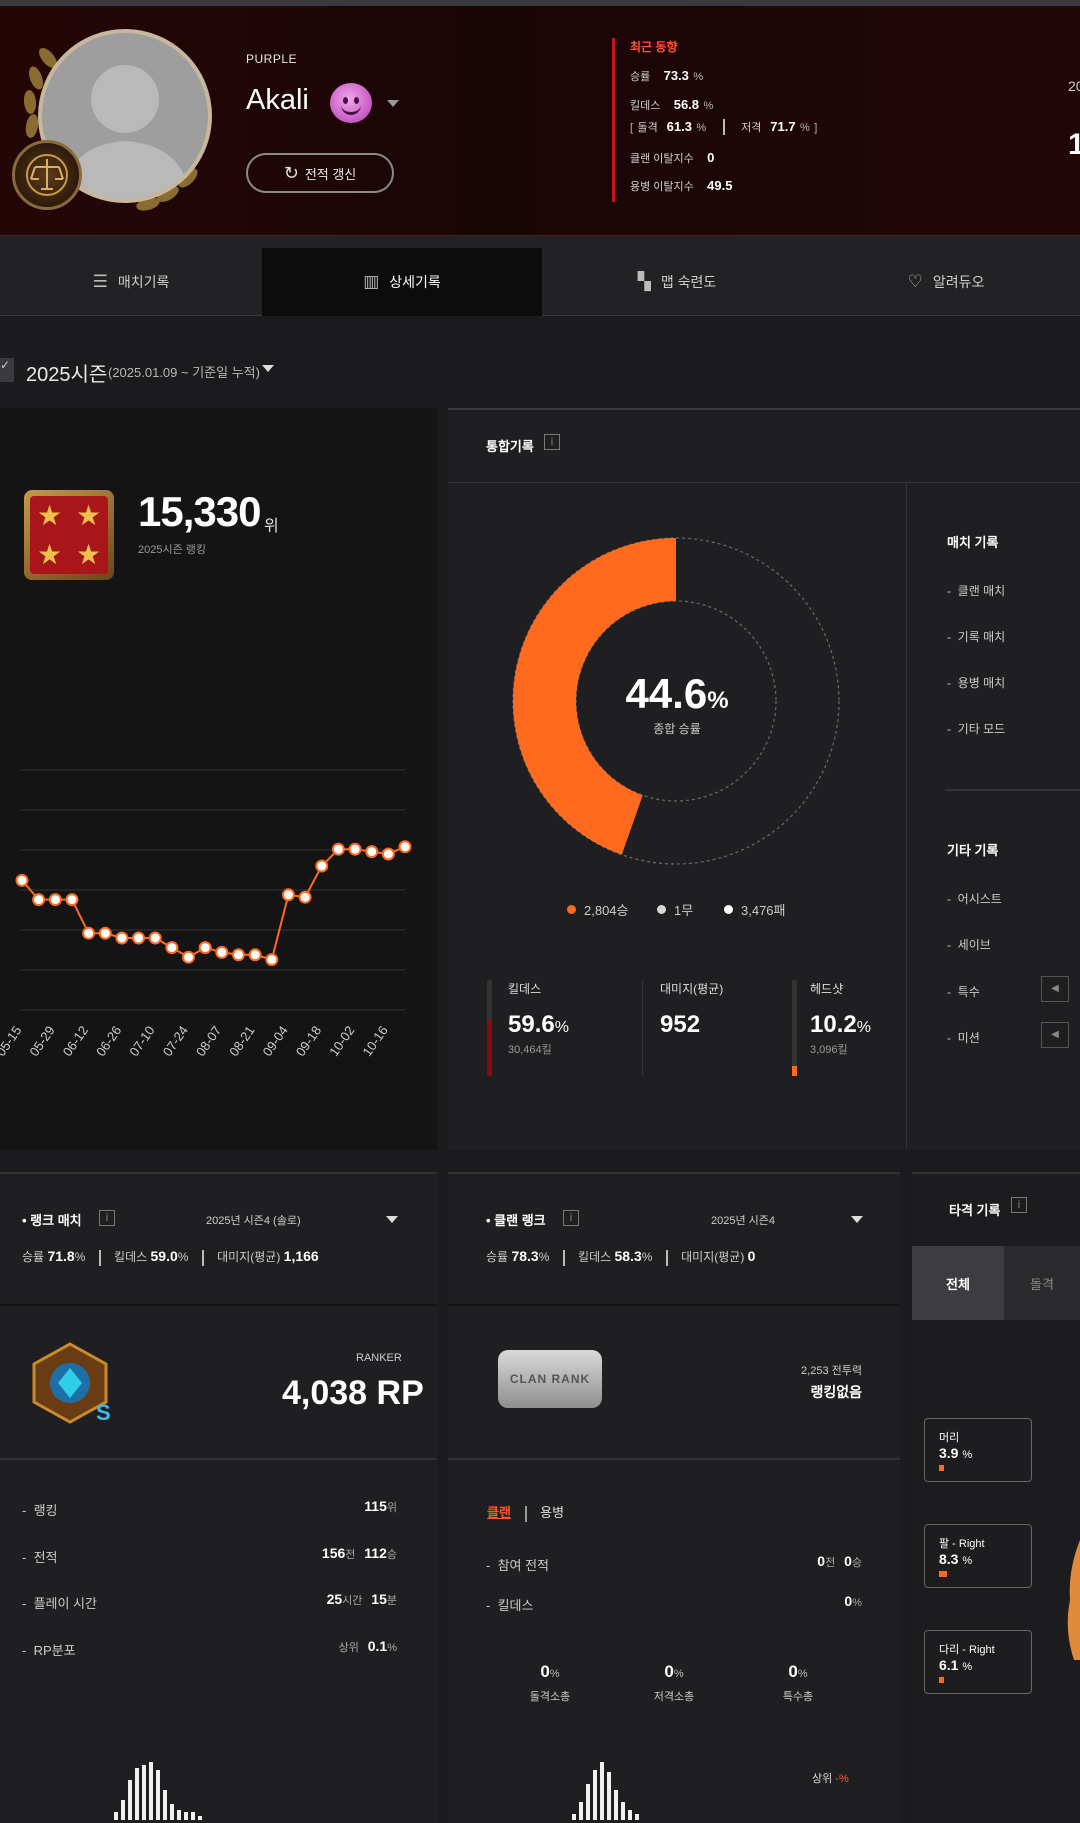 The height and width of the screenshot is (1823, 1080). I want to click on cut-off-number: 1, so click(1074, 144).